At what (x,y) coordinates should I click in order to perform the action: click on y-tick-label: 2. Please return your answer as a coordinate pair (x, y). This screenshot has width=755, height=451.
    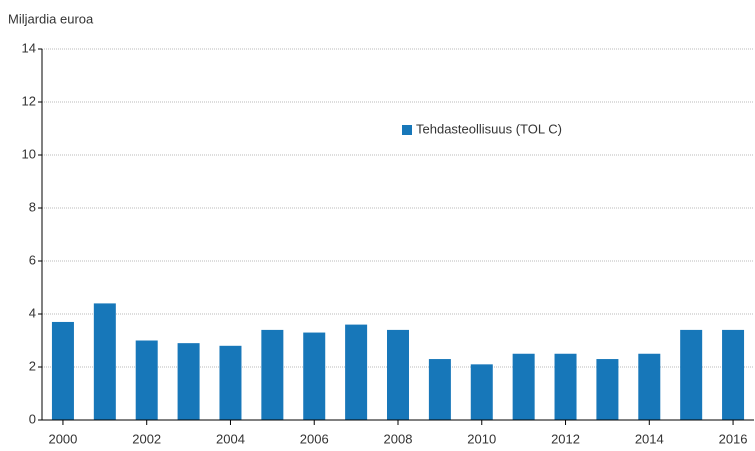
    Looking at the image, I should click on (32, 365).